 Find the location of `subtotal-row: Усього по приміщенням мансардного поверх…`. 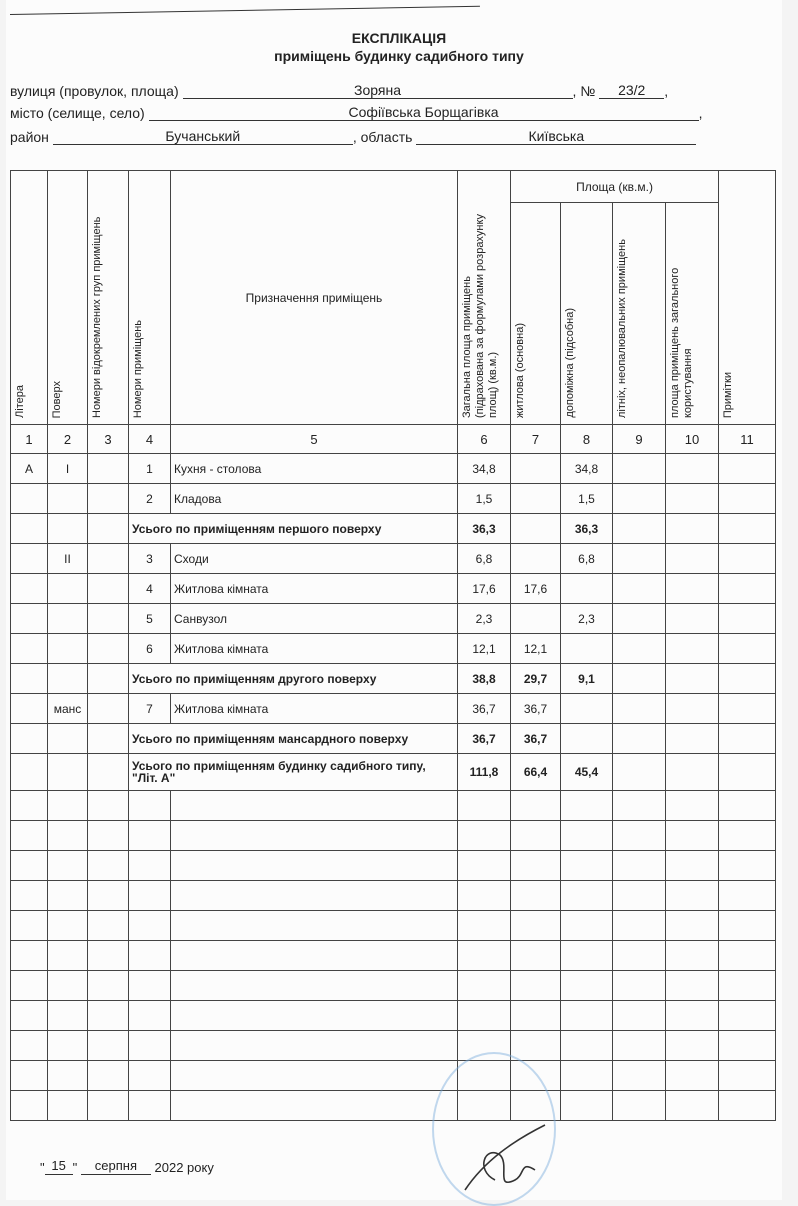

subtotal-row: Усього по приміщенням мансардного поверх… is located at coordinates (393, 738).